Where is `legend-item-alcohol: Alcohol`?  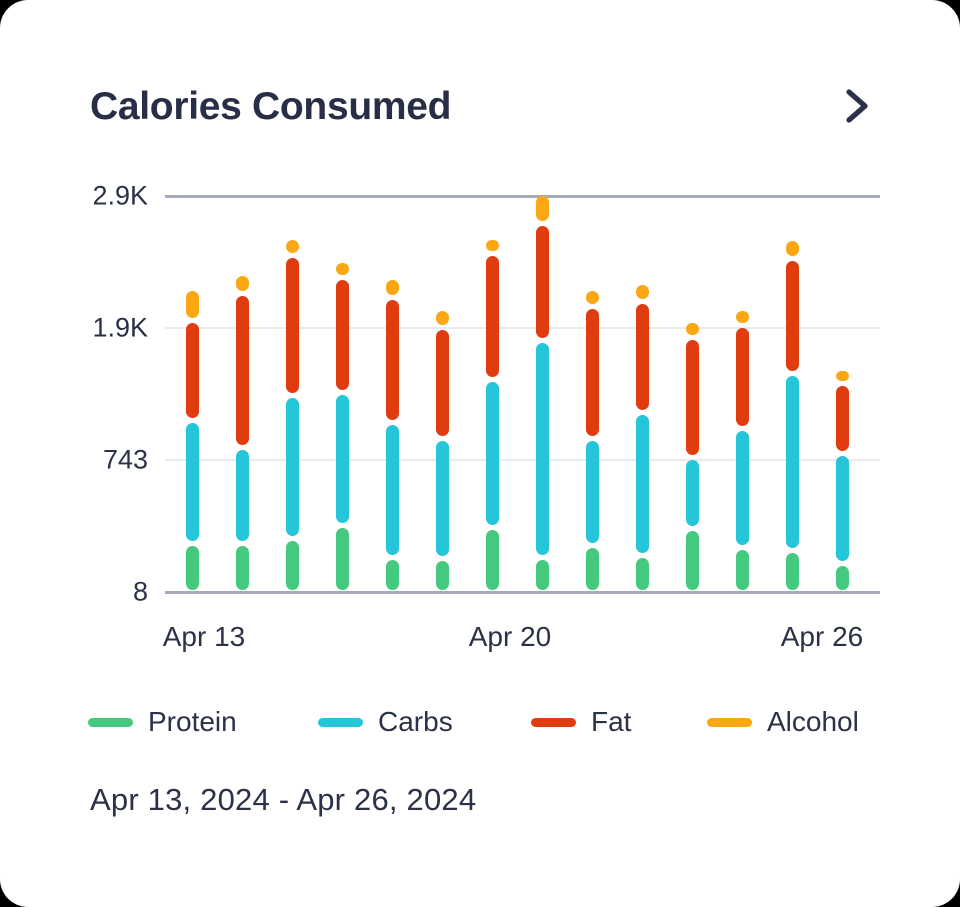 legend-item-alcohol: Alcohol is located at coordinates (783, 722).